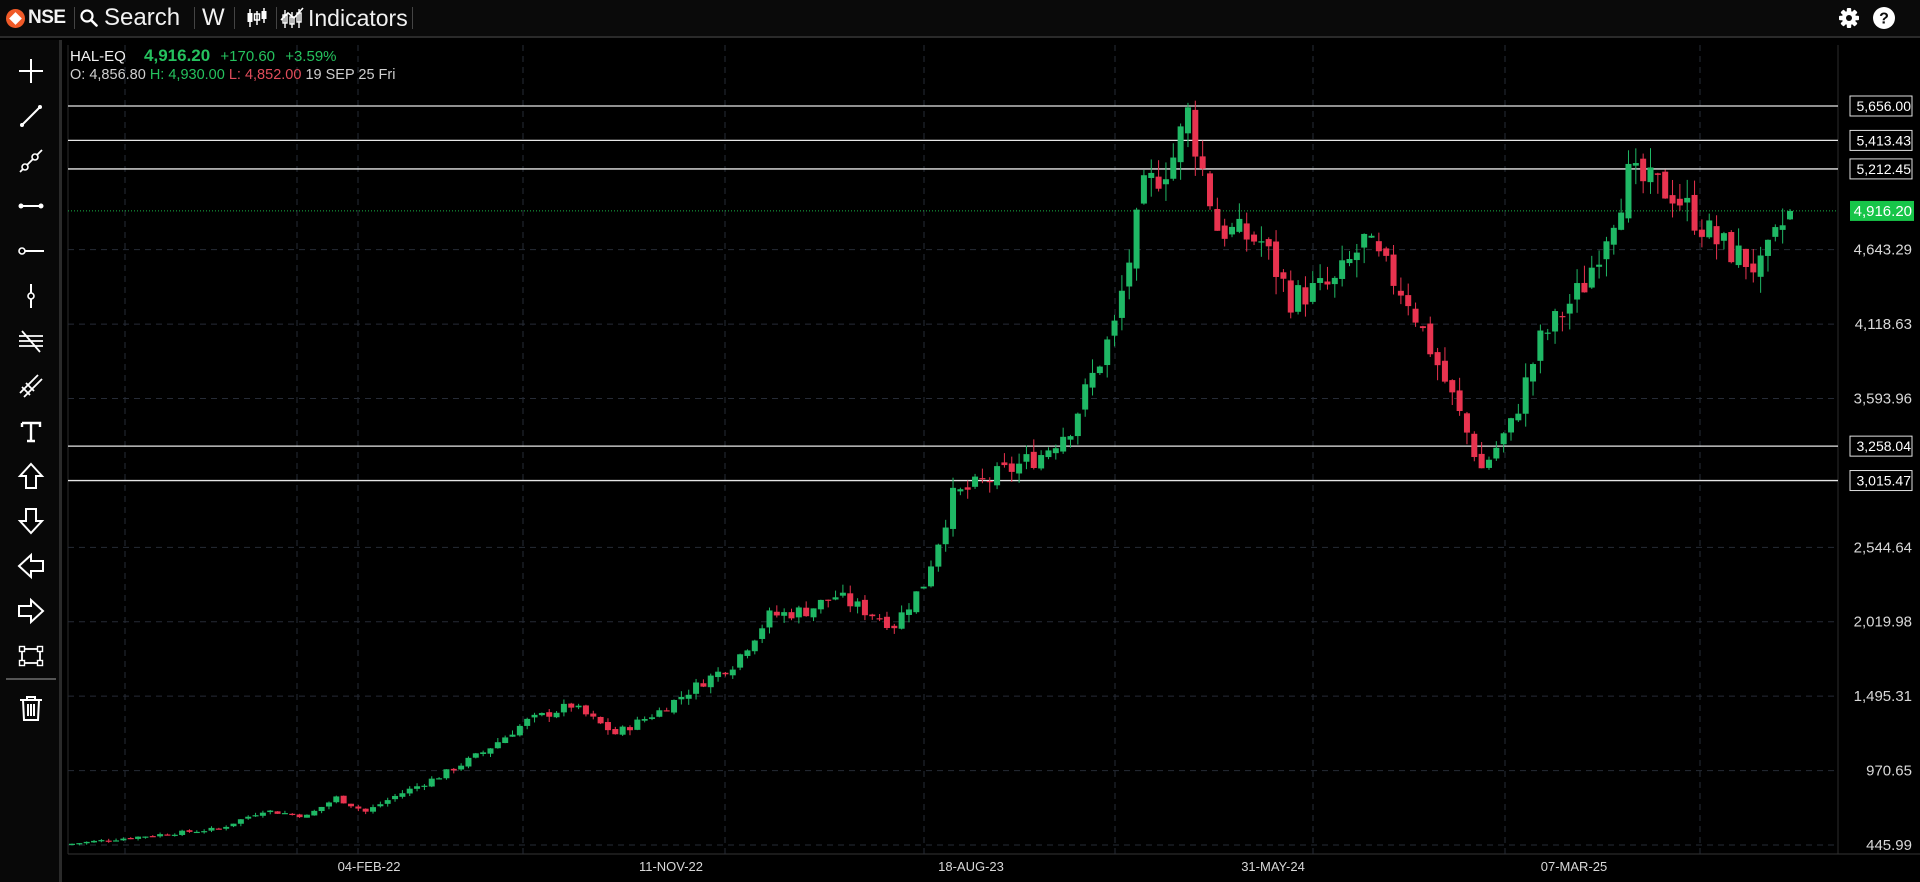  What do you see at coordinates (1273, 866) in the screenshot?
I see `date-tick-label: 31-MAY-24` at bounding box center [1273, 866].